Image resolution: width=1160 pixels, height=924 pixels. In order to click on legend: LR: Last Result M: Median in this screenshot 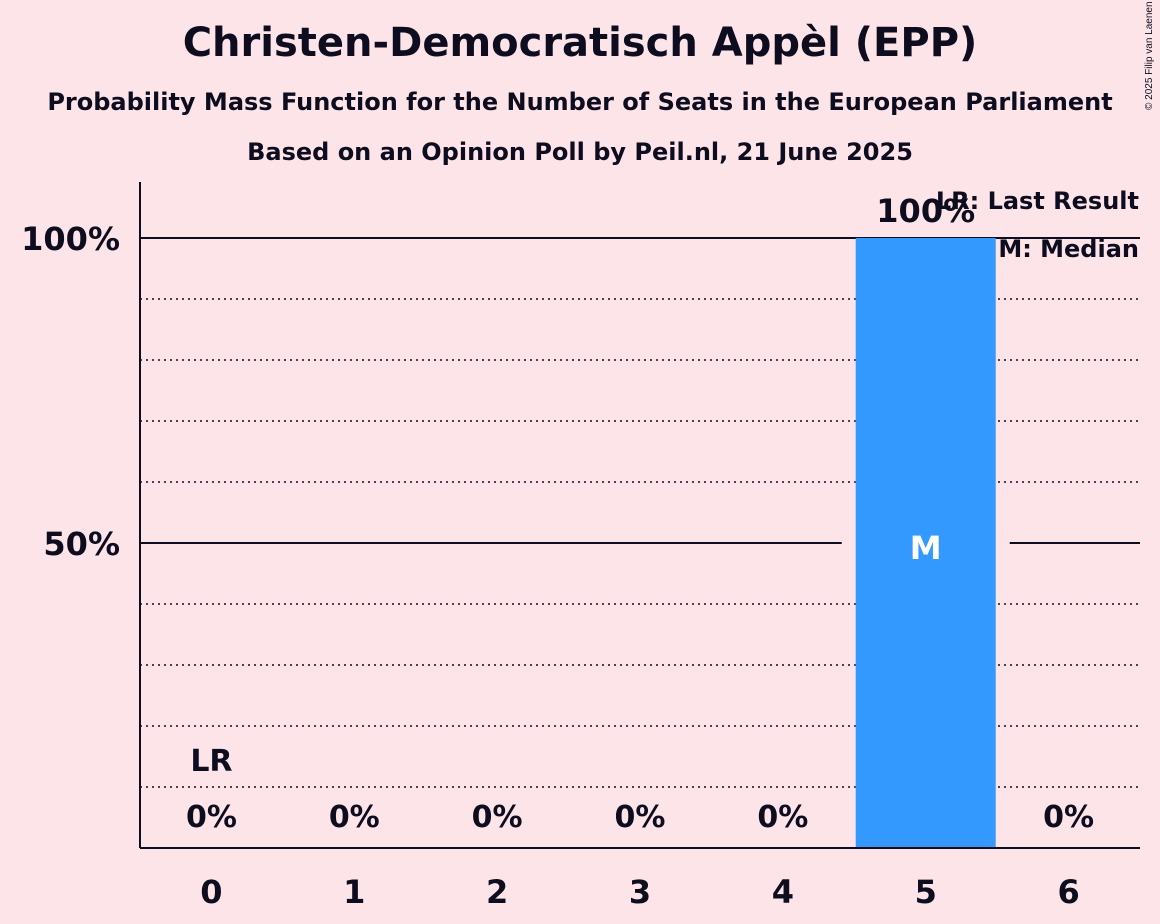, I will do `click(1037, 225)`.